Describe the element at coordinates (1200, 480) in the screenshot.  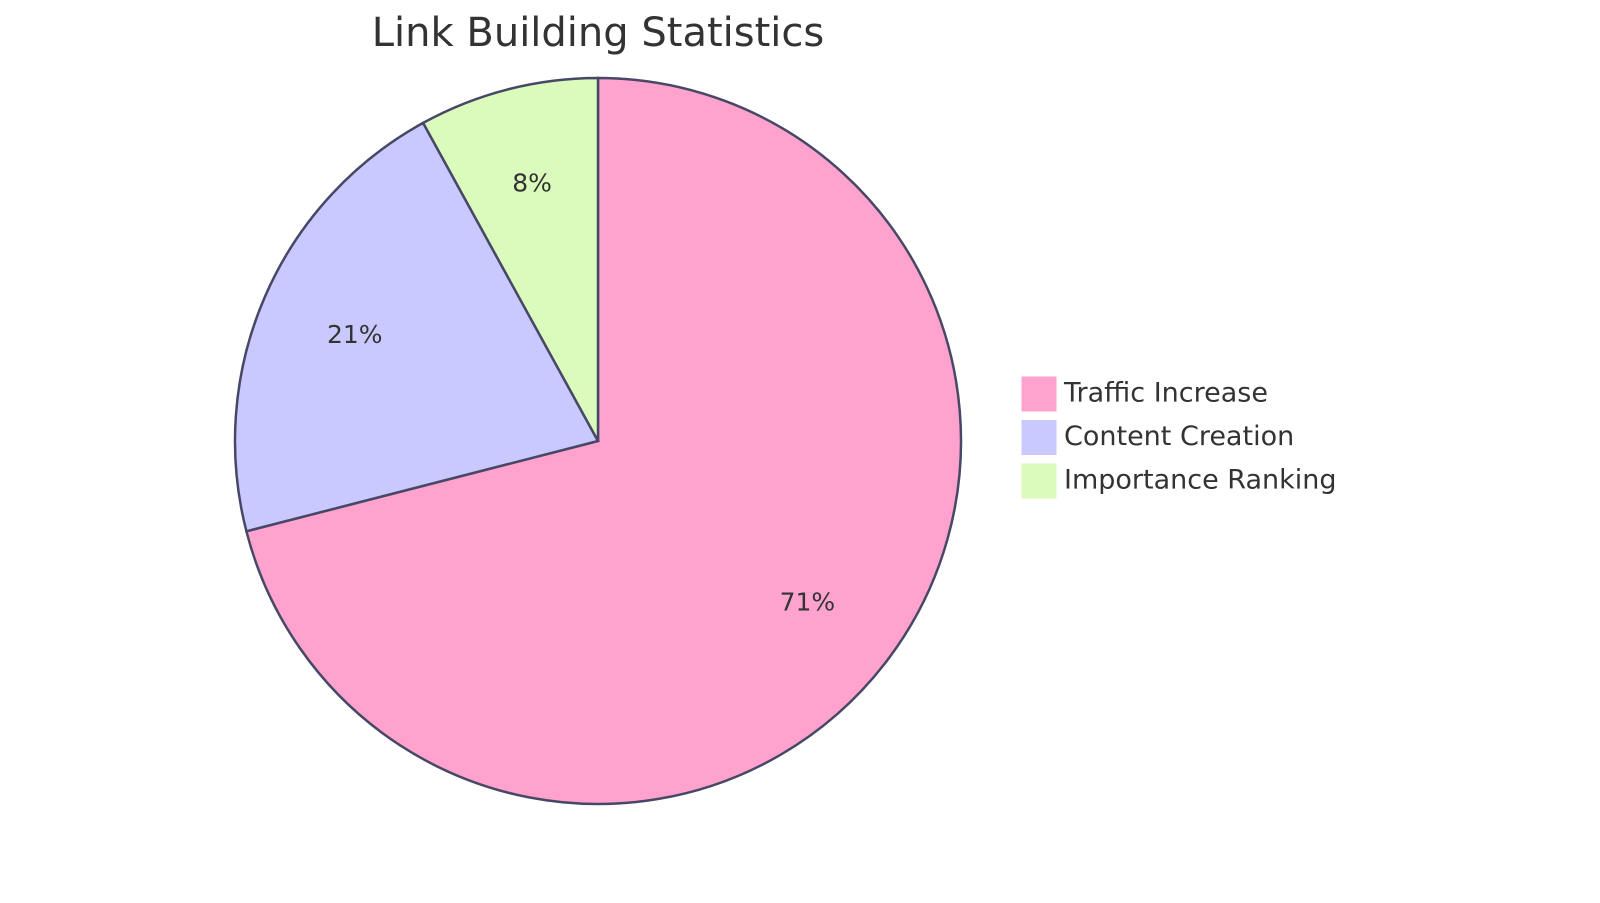
I see `legend-text: Importance Ranking` at that location.